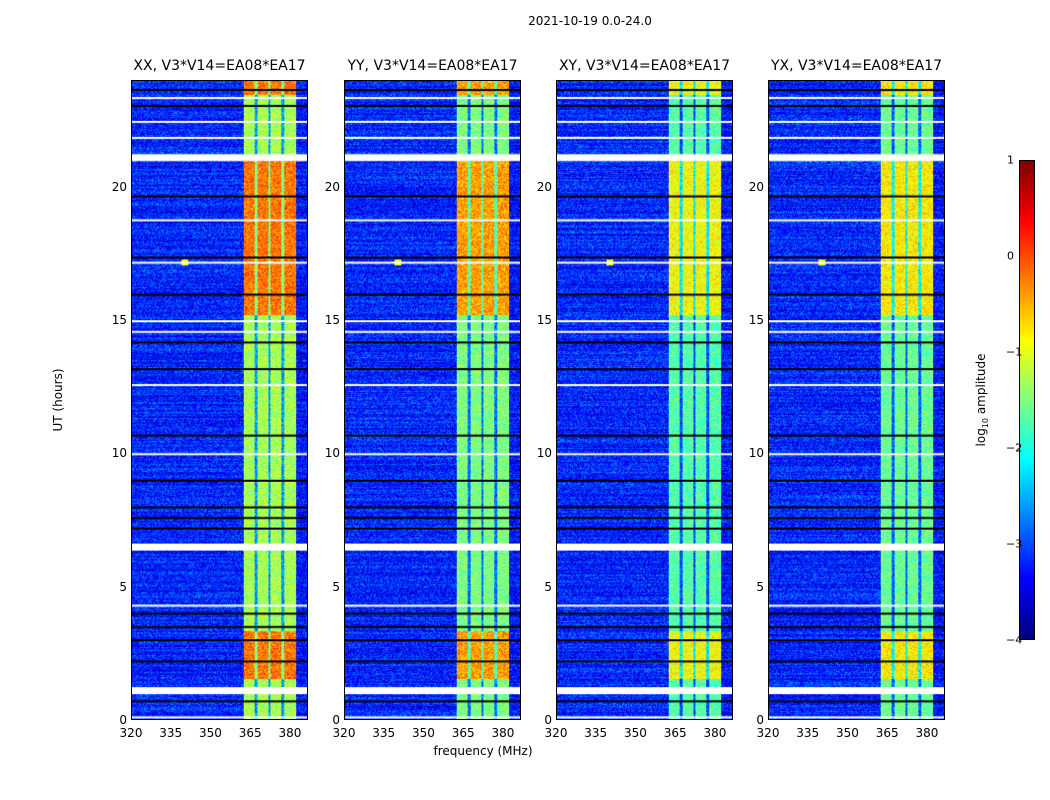 The image size is (1050, 800). Describe the element at coordinates (590, 21) in the screenshot. I see `figure-title: 2021-10-19 0.0-24.0` at that location.